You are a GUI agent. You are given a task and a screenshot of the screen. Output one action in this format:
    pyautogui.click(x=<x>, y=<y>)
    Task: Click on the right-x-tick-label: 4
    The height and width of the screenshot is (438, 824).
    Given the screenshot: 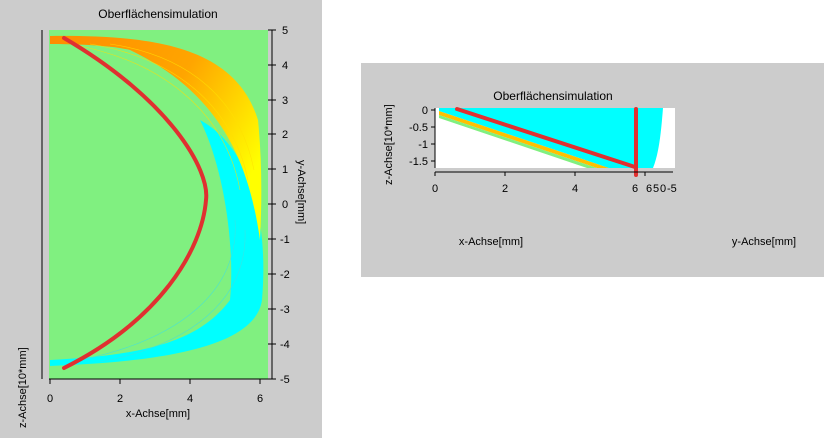 What is the action you would take?
    pyautogui.click(x=575, y=189)
    